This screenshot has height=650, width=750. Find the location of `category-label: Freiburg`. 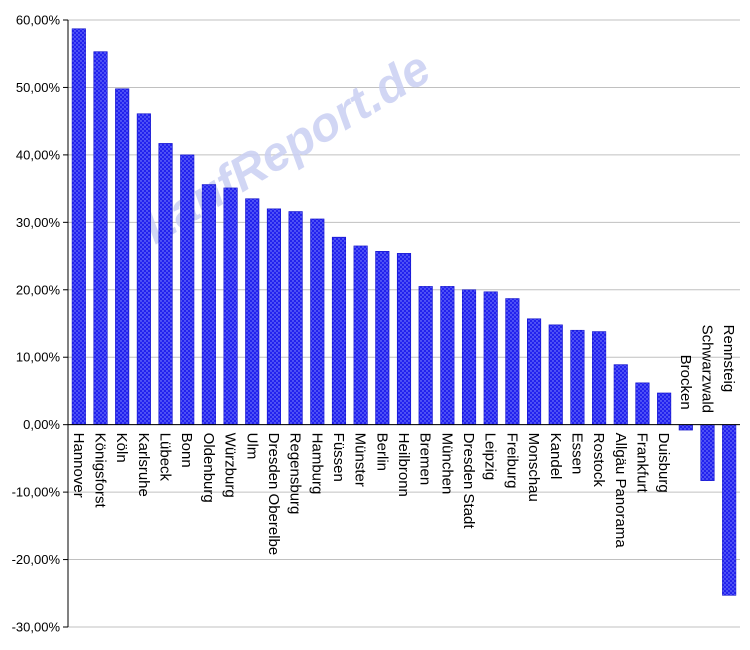

category-label: Freiburg is located at coordinates (511, 461).